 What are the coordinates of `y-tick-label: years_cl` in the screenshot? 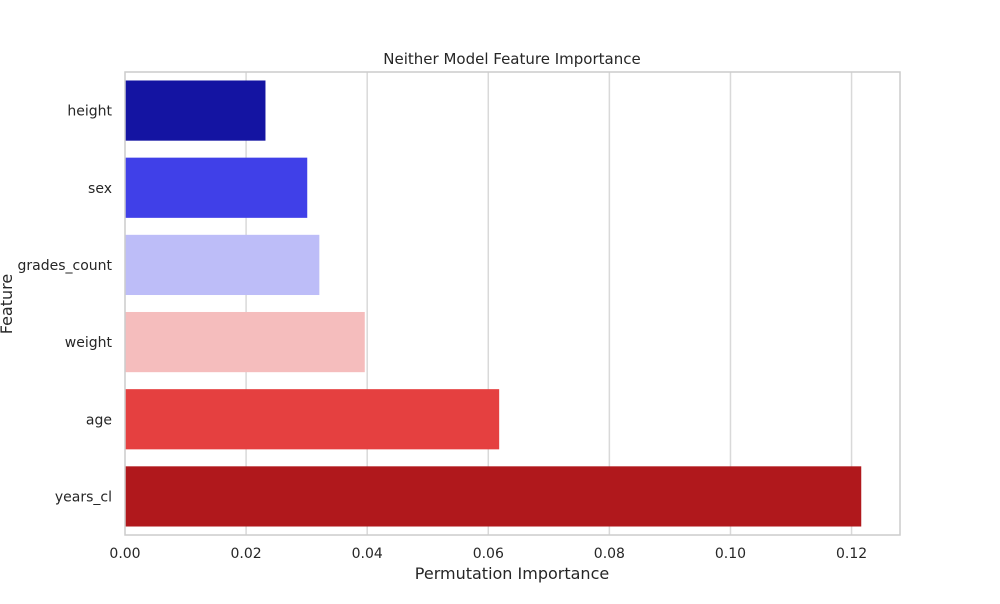 It's located at (83, 497).